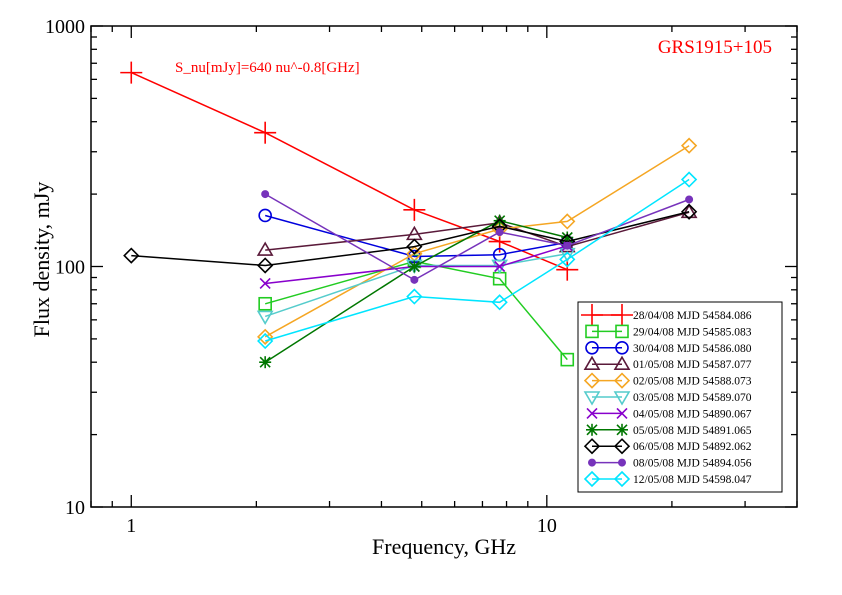 Image resolution: width=842 pixels, height=595 pixels. Describe the element at coordinates (692, 431) in the screenshot. I see `legend-label: 05/05/08 MJD 54891.065` at that location.